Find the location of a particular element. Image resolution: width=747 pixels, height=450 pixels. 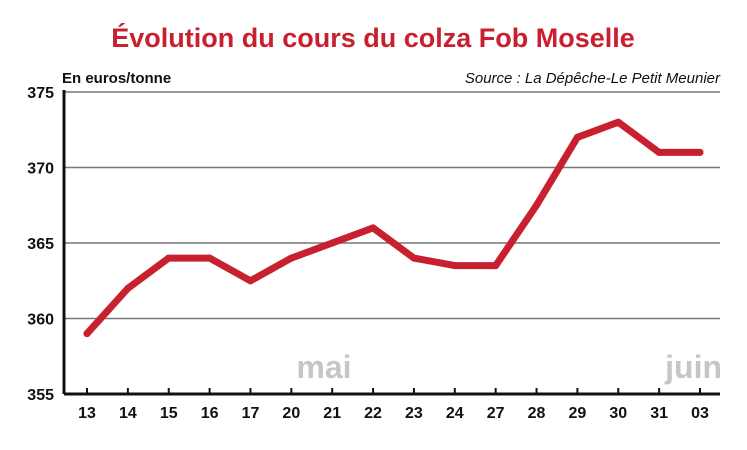

x-tick-label-24: 24 is located at coordinates (455, 413).